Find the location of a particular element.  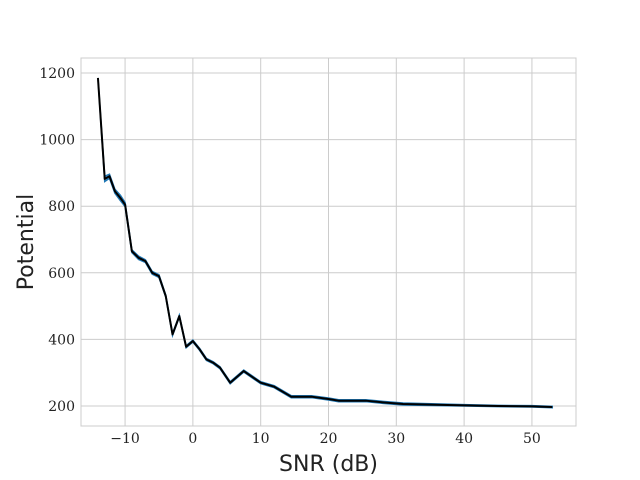

y-tick-label: 600 is located at coordinates (61, 274).